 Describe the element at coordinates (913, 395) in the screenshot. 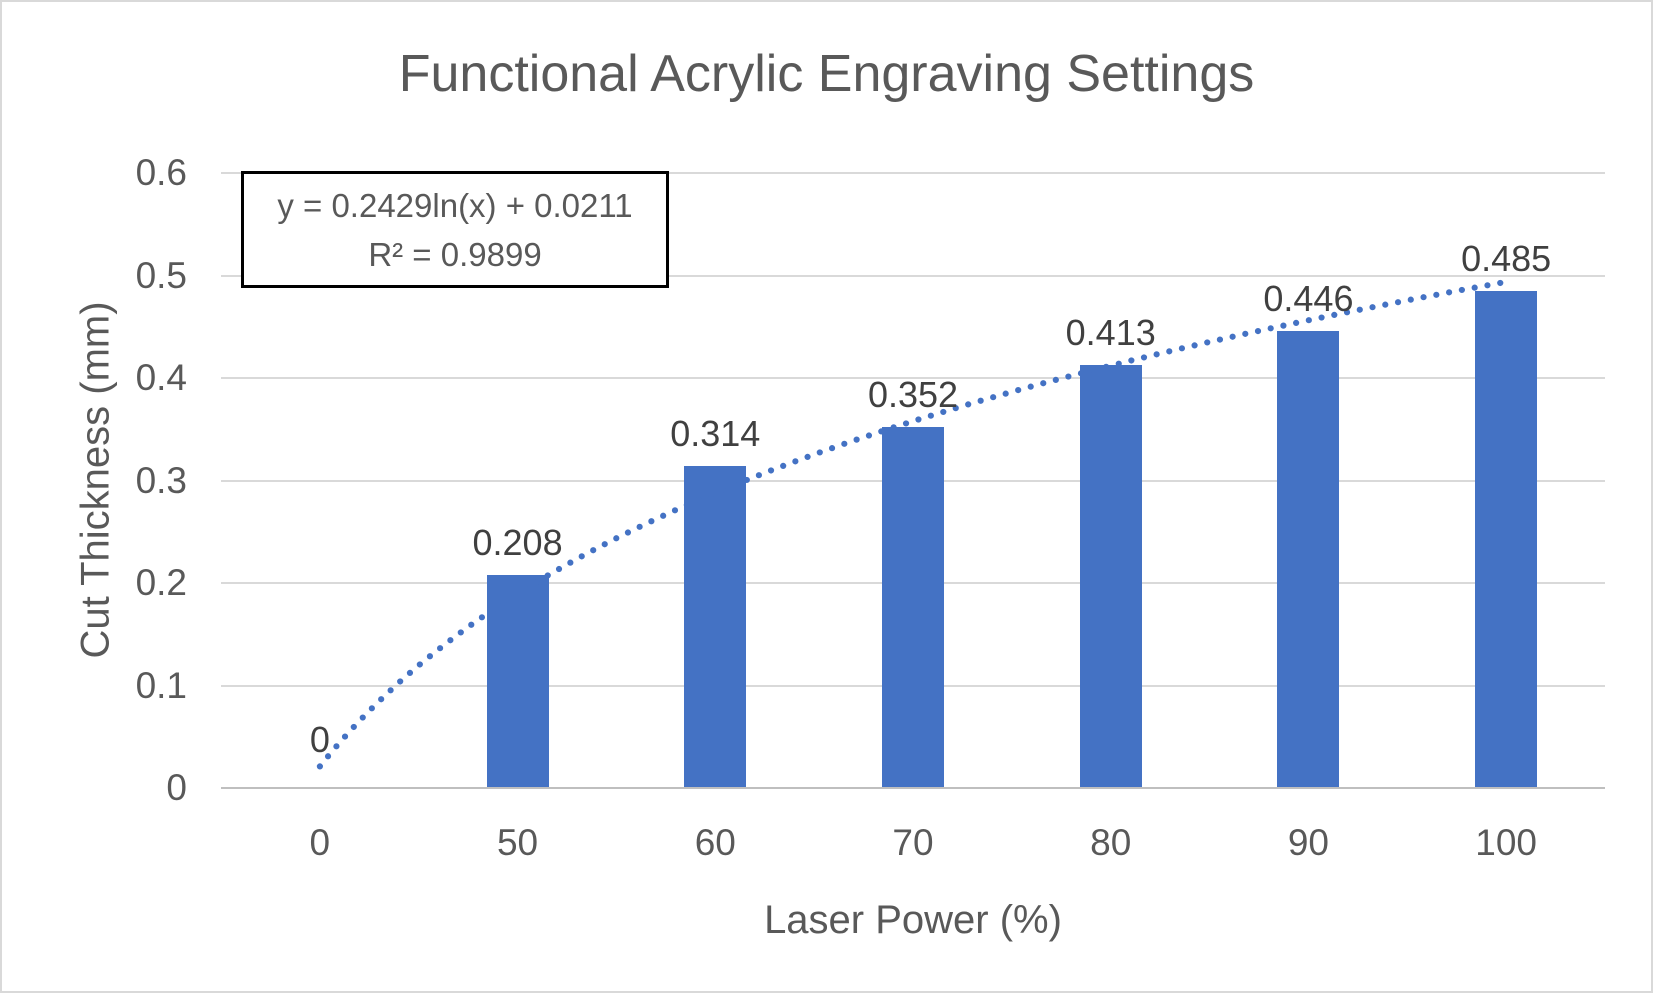

I see `bar-data-label: 0.352` at that location.